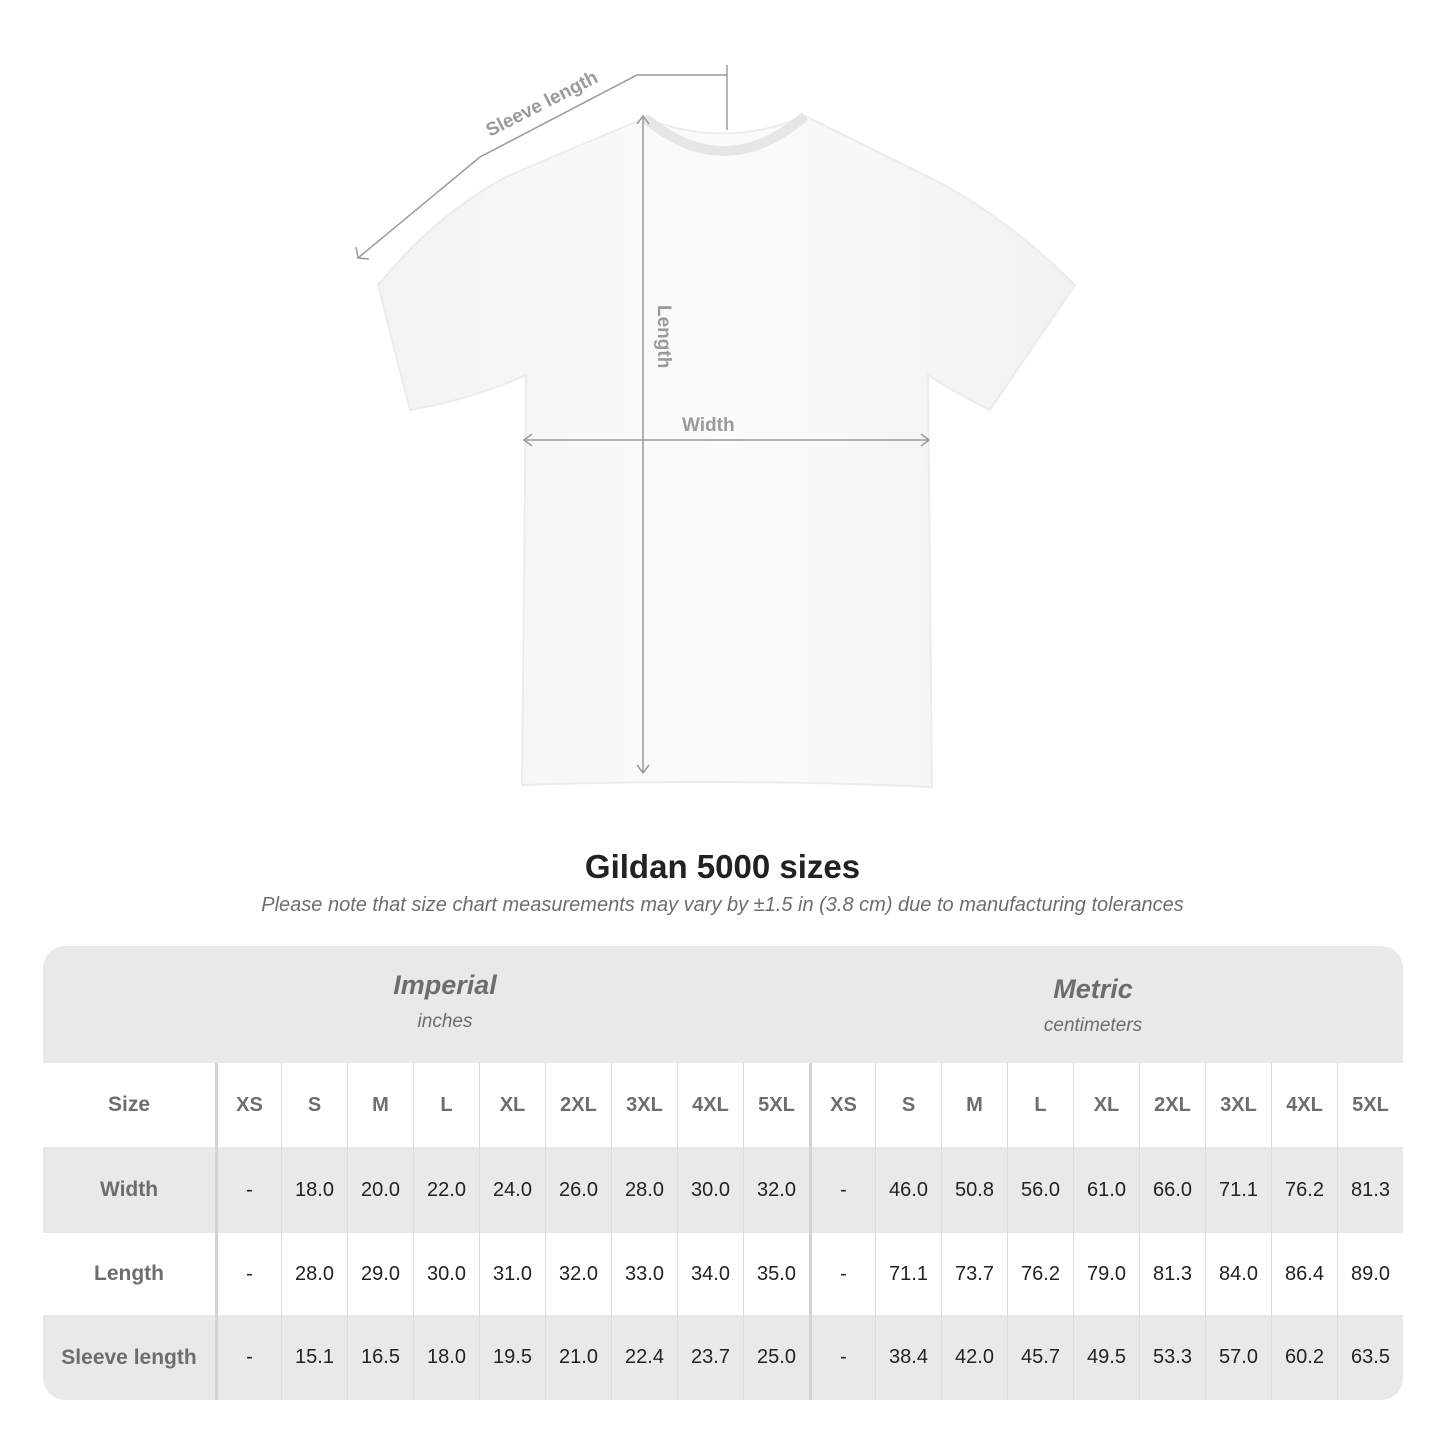  I want to click on value-cell: 33.0, so click(644, 1274).